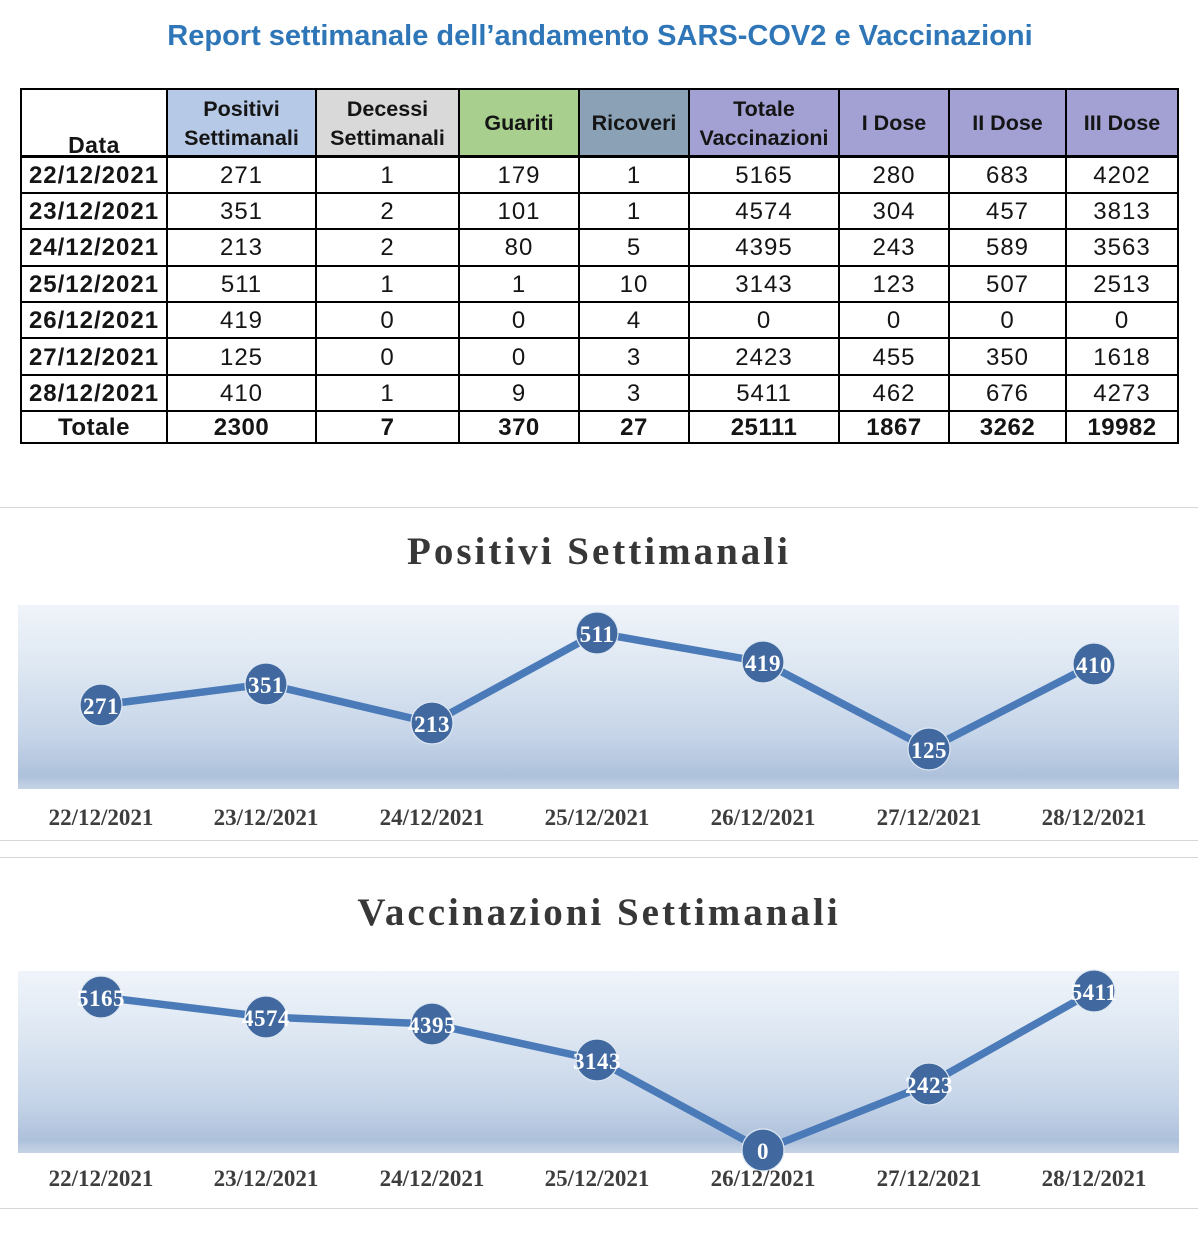  What do you see at coordinates (1094, 992) in the screenshot?
I see `svg-text: 5411` at bounding box center [1094, 992].